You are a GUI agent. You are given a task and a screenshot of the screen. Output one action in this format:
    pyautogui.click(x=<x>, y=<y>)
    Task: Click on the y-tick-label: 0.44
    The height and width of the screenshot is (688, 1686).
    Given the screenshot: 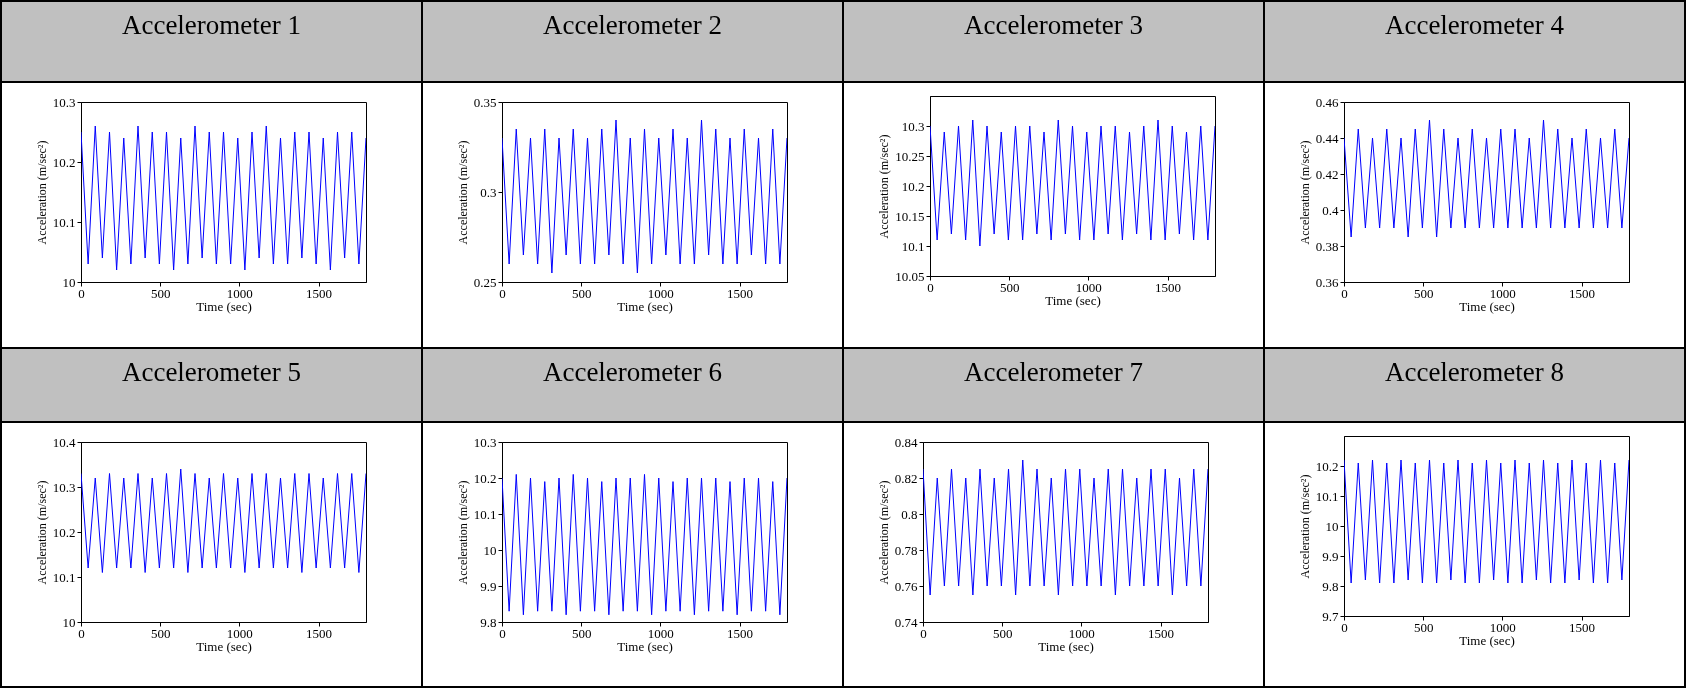 What is the action you would take?
    pyautogui.click(x=1327, y=138)
    